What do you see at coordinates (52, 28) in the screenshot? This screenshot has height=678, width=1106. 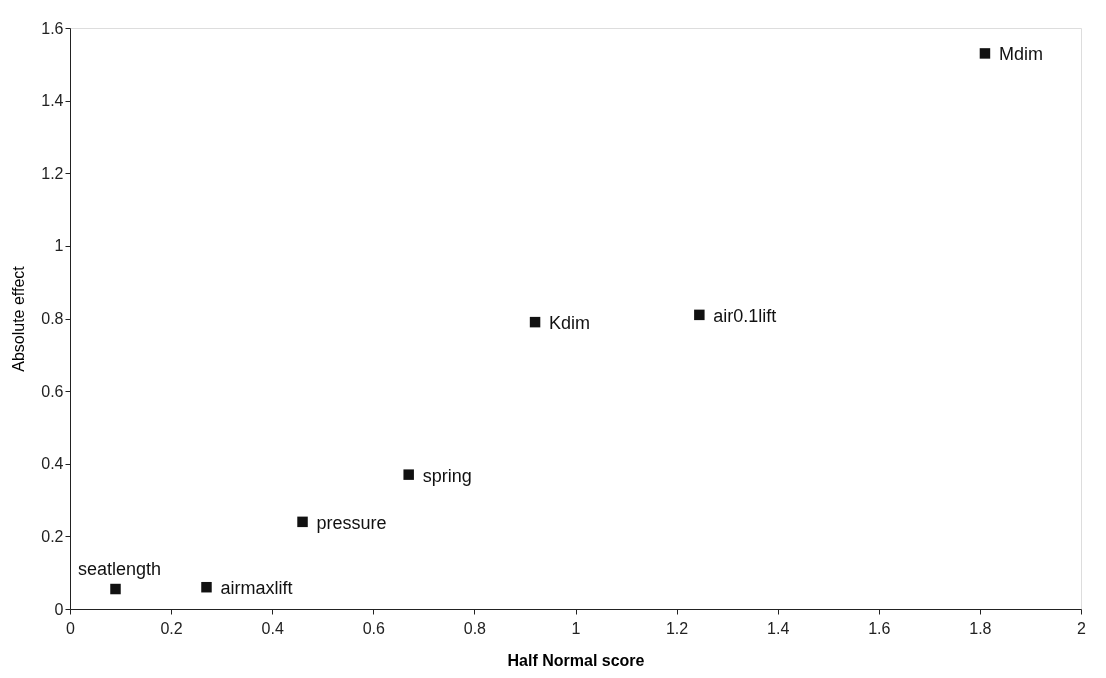 I see `y-tick-label: 1.6` at bounding box center [52, 28].